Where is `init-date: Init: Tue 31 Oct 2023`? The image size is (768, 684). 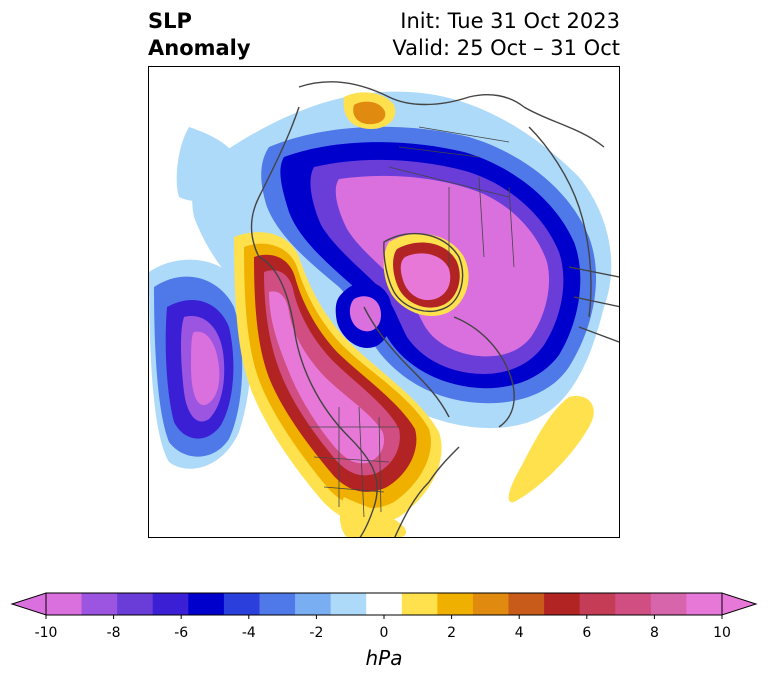
init-date: Init: Tue 31 Oct 2023 is located at coordinates (510, 21).